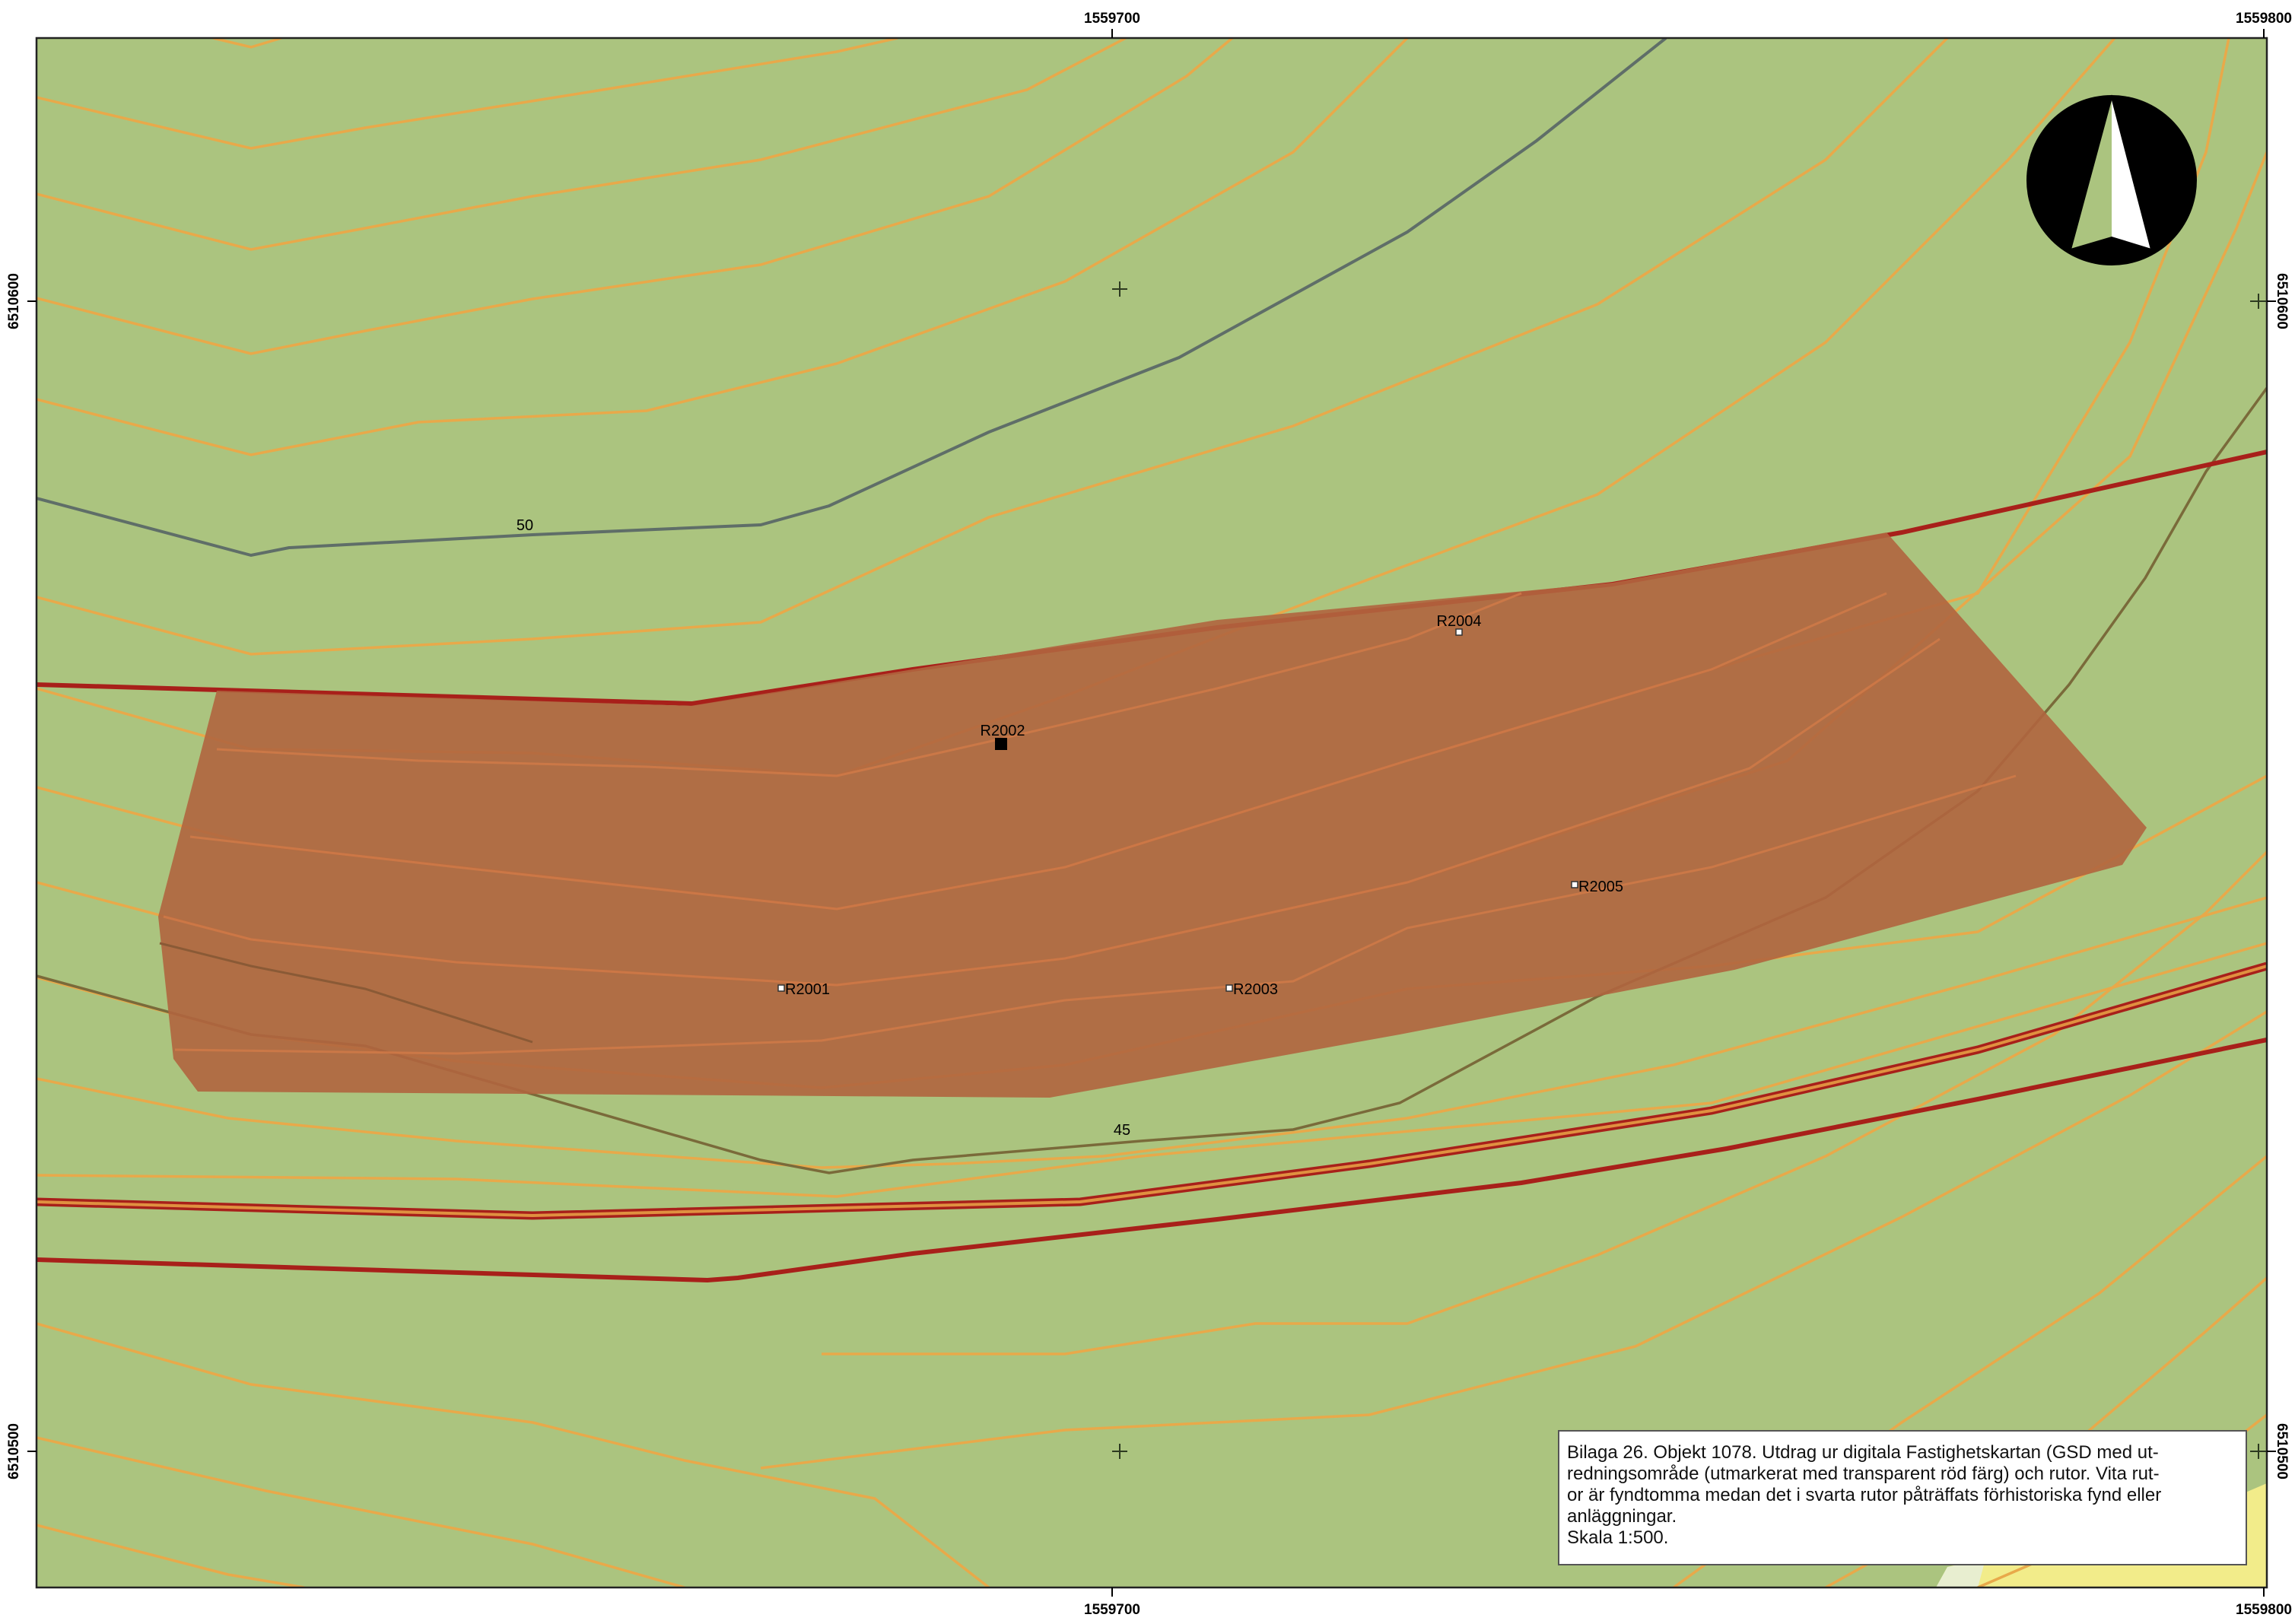  I want to click on road-lower, so click(1152, 1160).